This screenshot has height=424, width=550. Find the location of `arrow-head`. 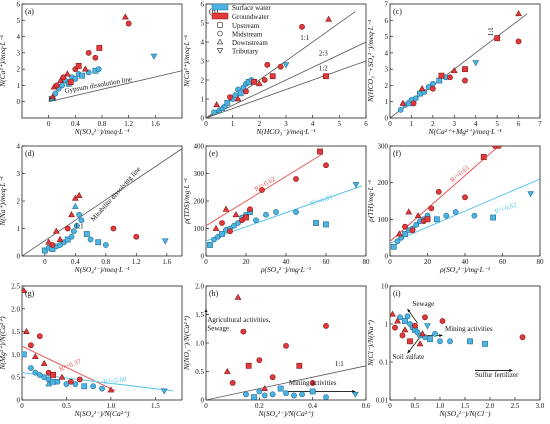

arrow-head is located at coordinates (409, 310).